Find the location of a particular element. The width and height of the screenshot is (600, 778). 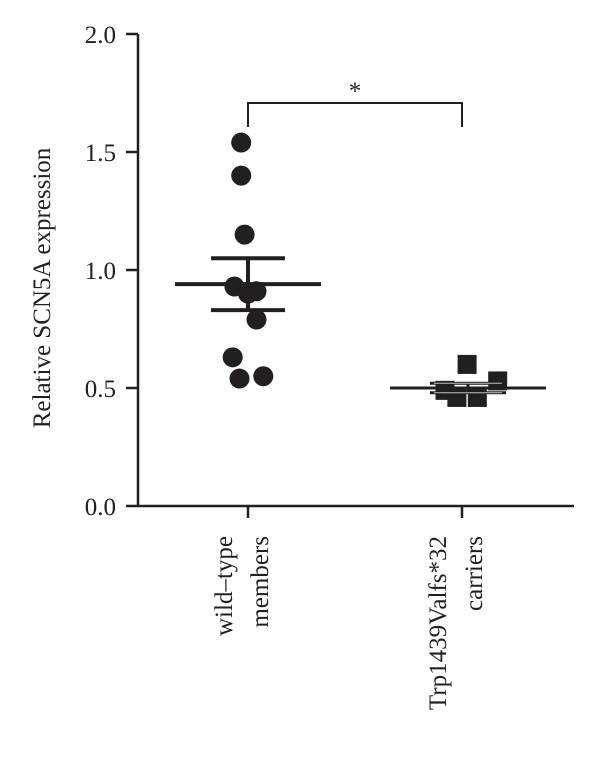

category-labels: wild–type members Trp1439Valfs*32 carriers is located at coordinates (349, 623).